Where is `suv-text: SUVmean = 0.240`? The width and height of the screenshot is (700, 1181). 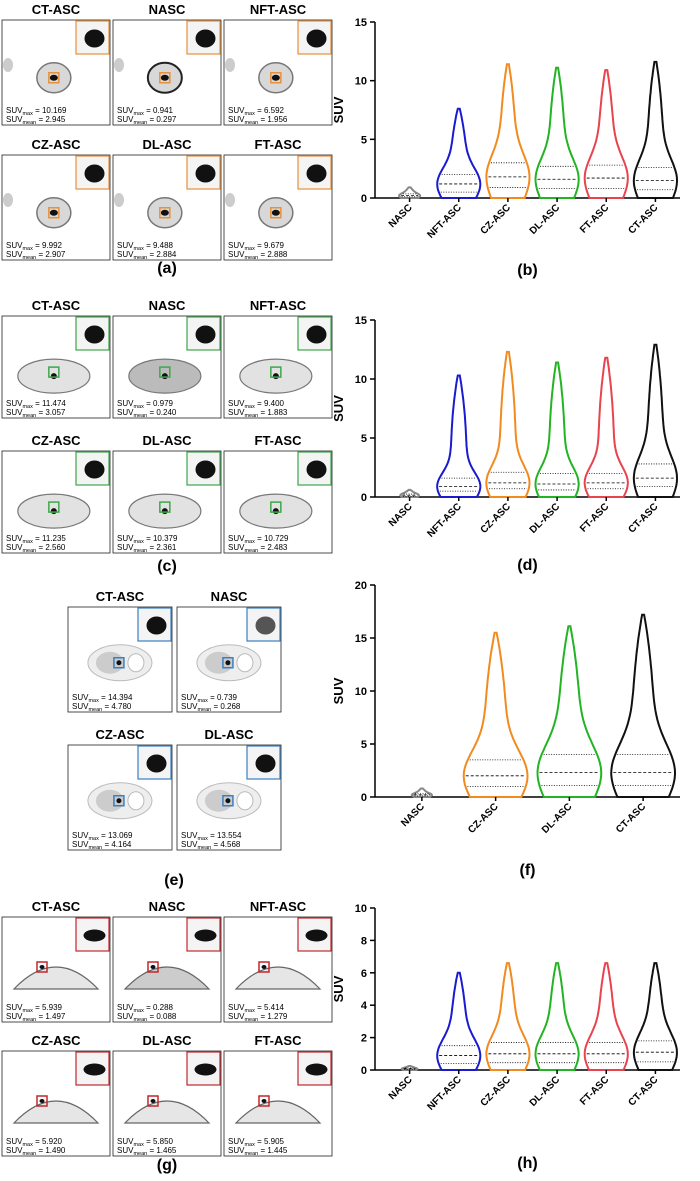
suv-text: SUVmean = 0.240 is located at coordinates (147, 413).